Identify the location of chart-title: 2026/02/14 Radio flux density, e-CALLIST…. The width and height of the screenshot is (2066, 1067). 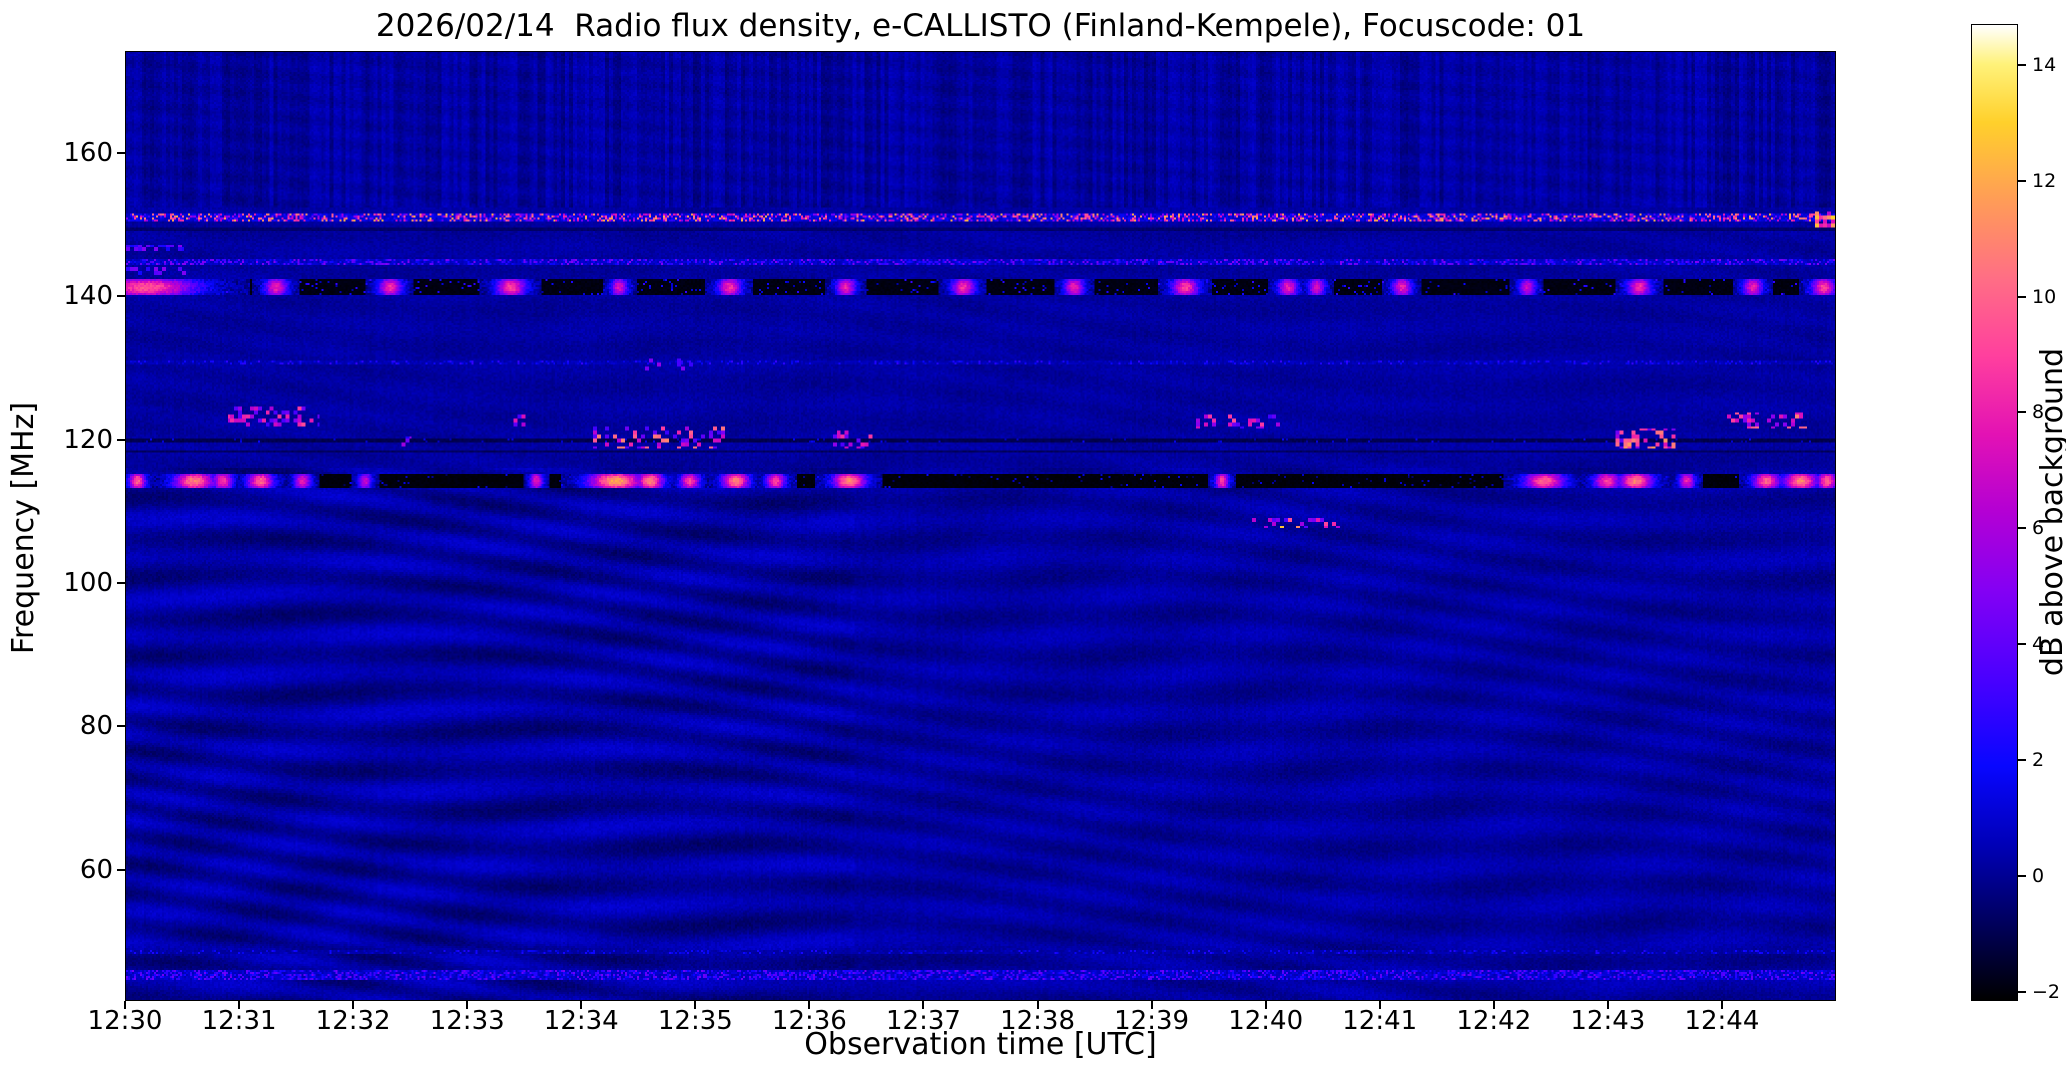
(980, 26).